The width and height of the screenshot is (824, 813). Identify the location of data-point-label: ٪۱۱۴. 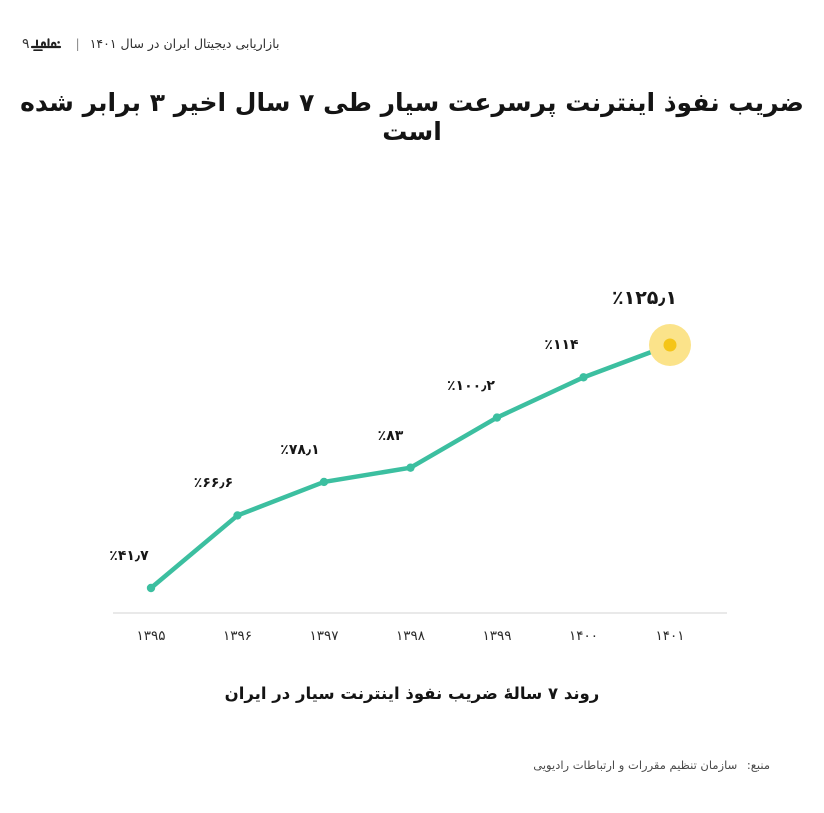
(561, 345).